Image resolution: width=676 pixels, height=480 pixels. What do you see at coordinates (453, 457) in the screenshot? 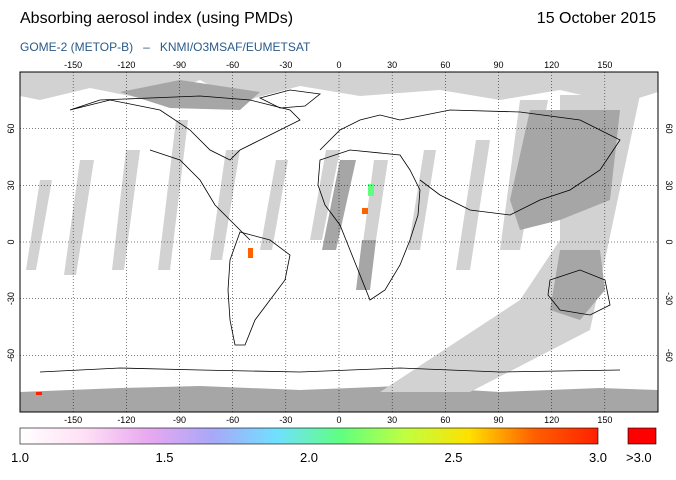
I see `colorbar-tick-label: 2.5` at bounding box center [453, 457].